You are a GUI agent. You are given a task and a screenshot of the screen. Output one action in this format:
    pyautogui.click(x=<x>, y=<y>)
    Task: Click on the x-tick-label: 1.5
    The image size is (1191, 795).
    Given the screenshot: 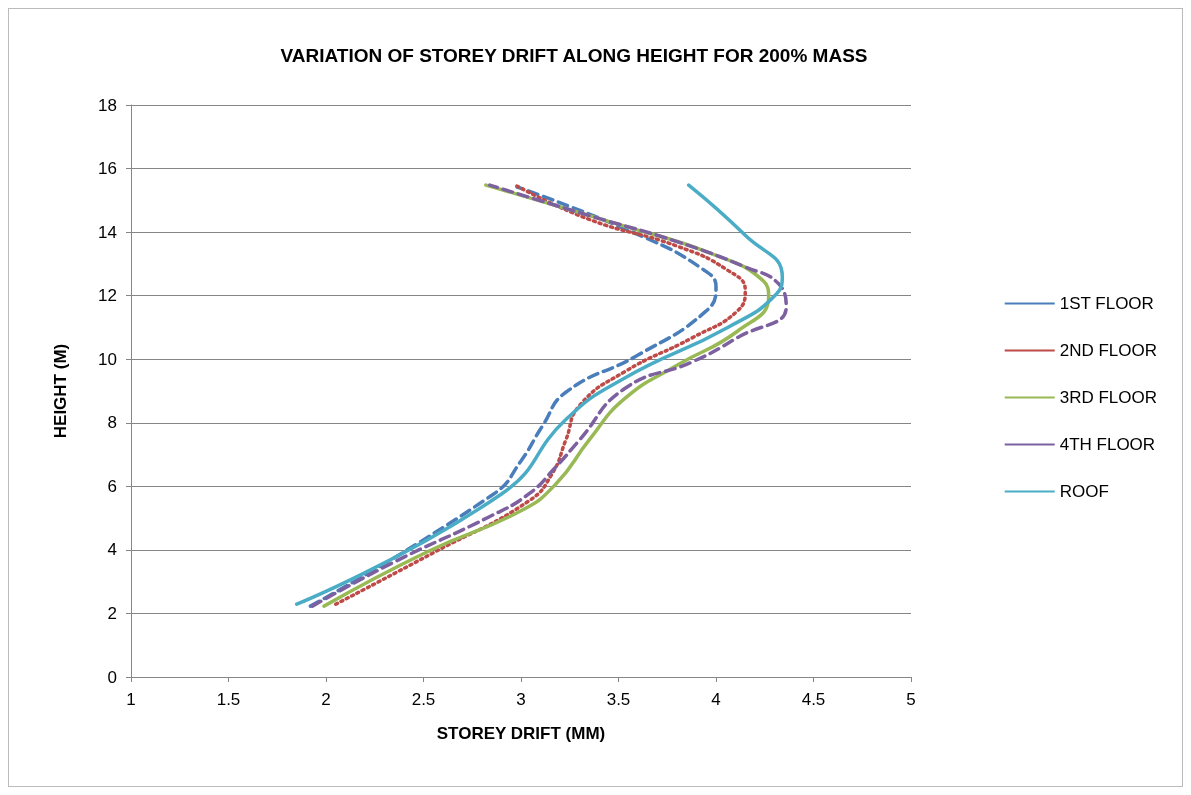 What is the action you would take?
    pyautogui.click(x=228, y=699)
    